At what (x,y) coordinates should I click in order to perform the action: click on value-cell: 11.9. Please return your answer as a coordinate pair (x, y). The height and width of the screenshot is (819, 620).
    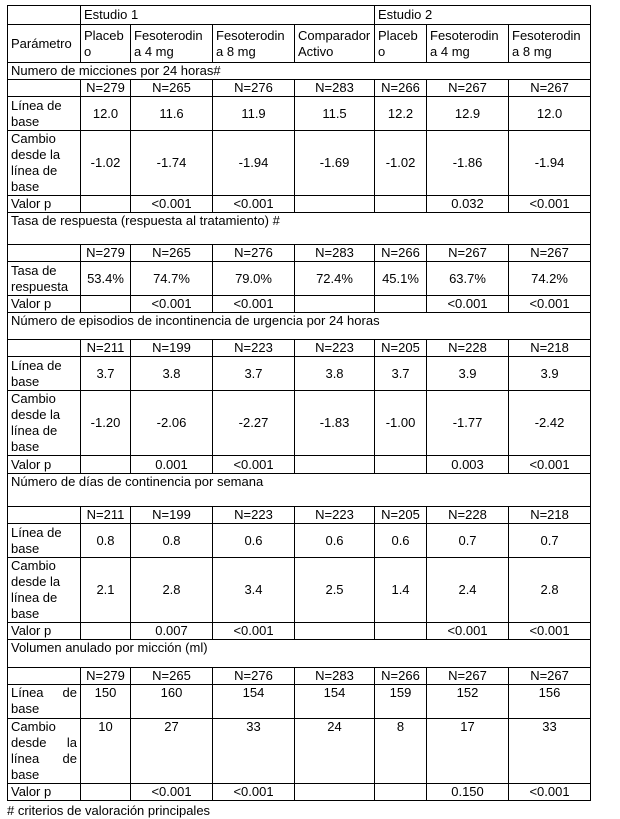
    Looking at the image, I should click on (253, 113).